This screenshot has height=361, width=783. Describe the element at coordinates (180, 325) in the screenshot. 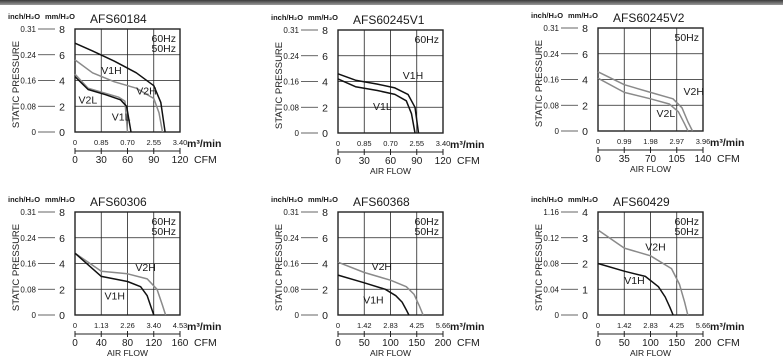

I see `x-tick-m3: 4.53` at that location.